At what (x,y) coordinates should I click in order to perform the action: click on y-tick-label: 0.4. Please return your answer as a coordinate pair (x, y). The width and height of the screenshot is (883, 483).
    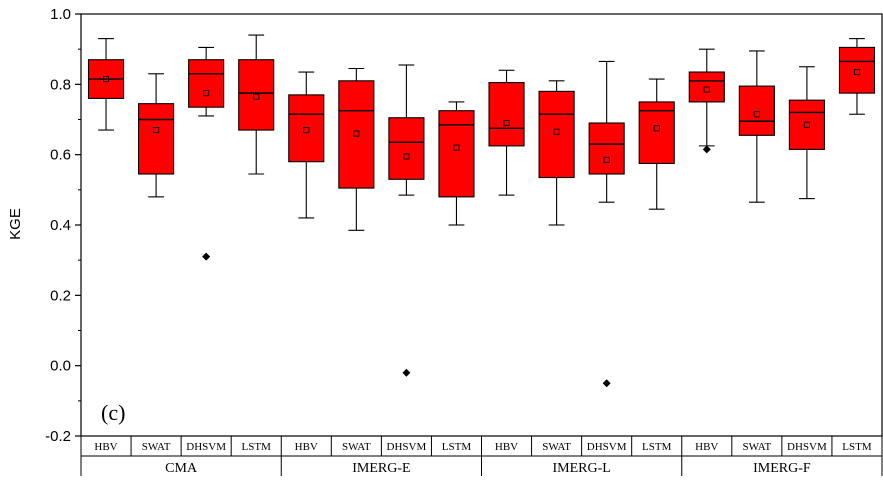
    Looking at the image, I should click on (60, 225).